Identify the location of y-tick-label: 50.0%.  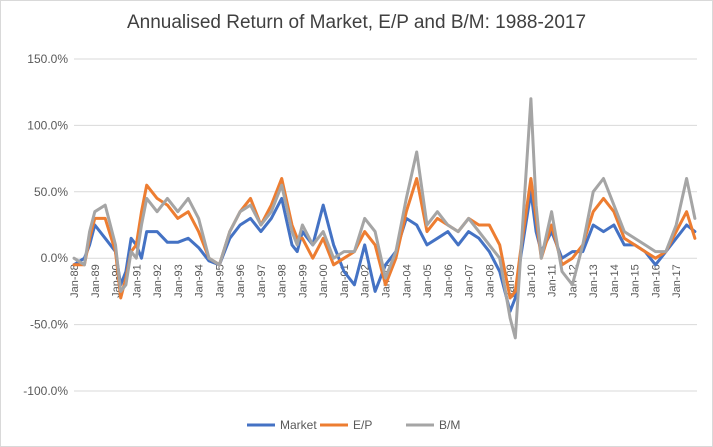
(51, 192).